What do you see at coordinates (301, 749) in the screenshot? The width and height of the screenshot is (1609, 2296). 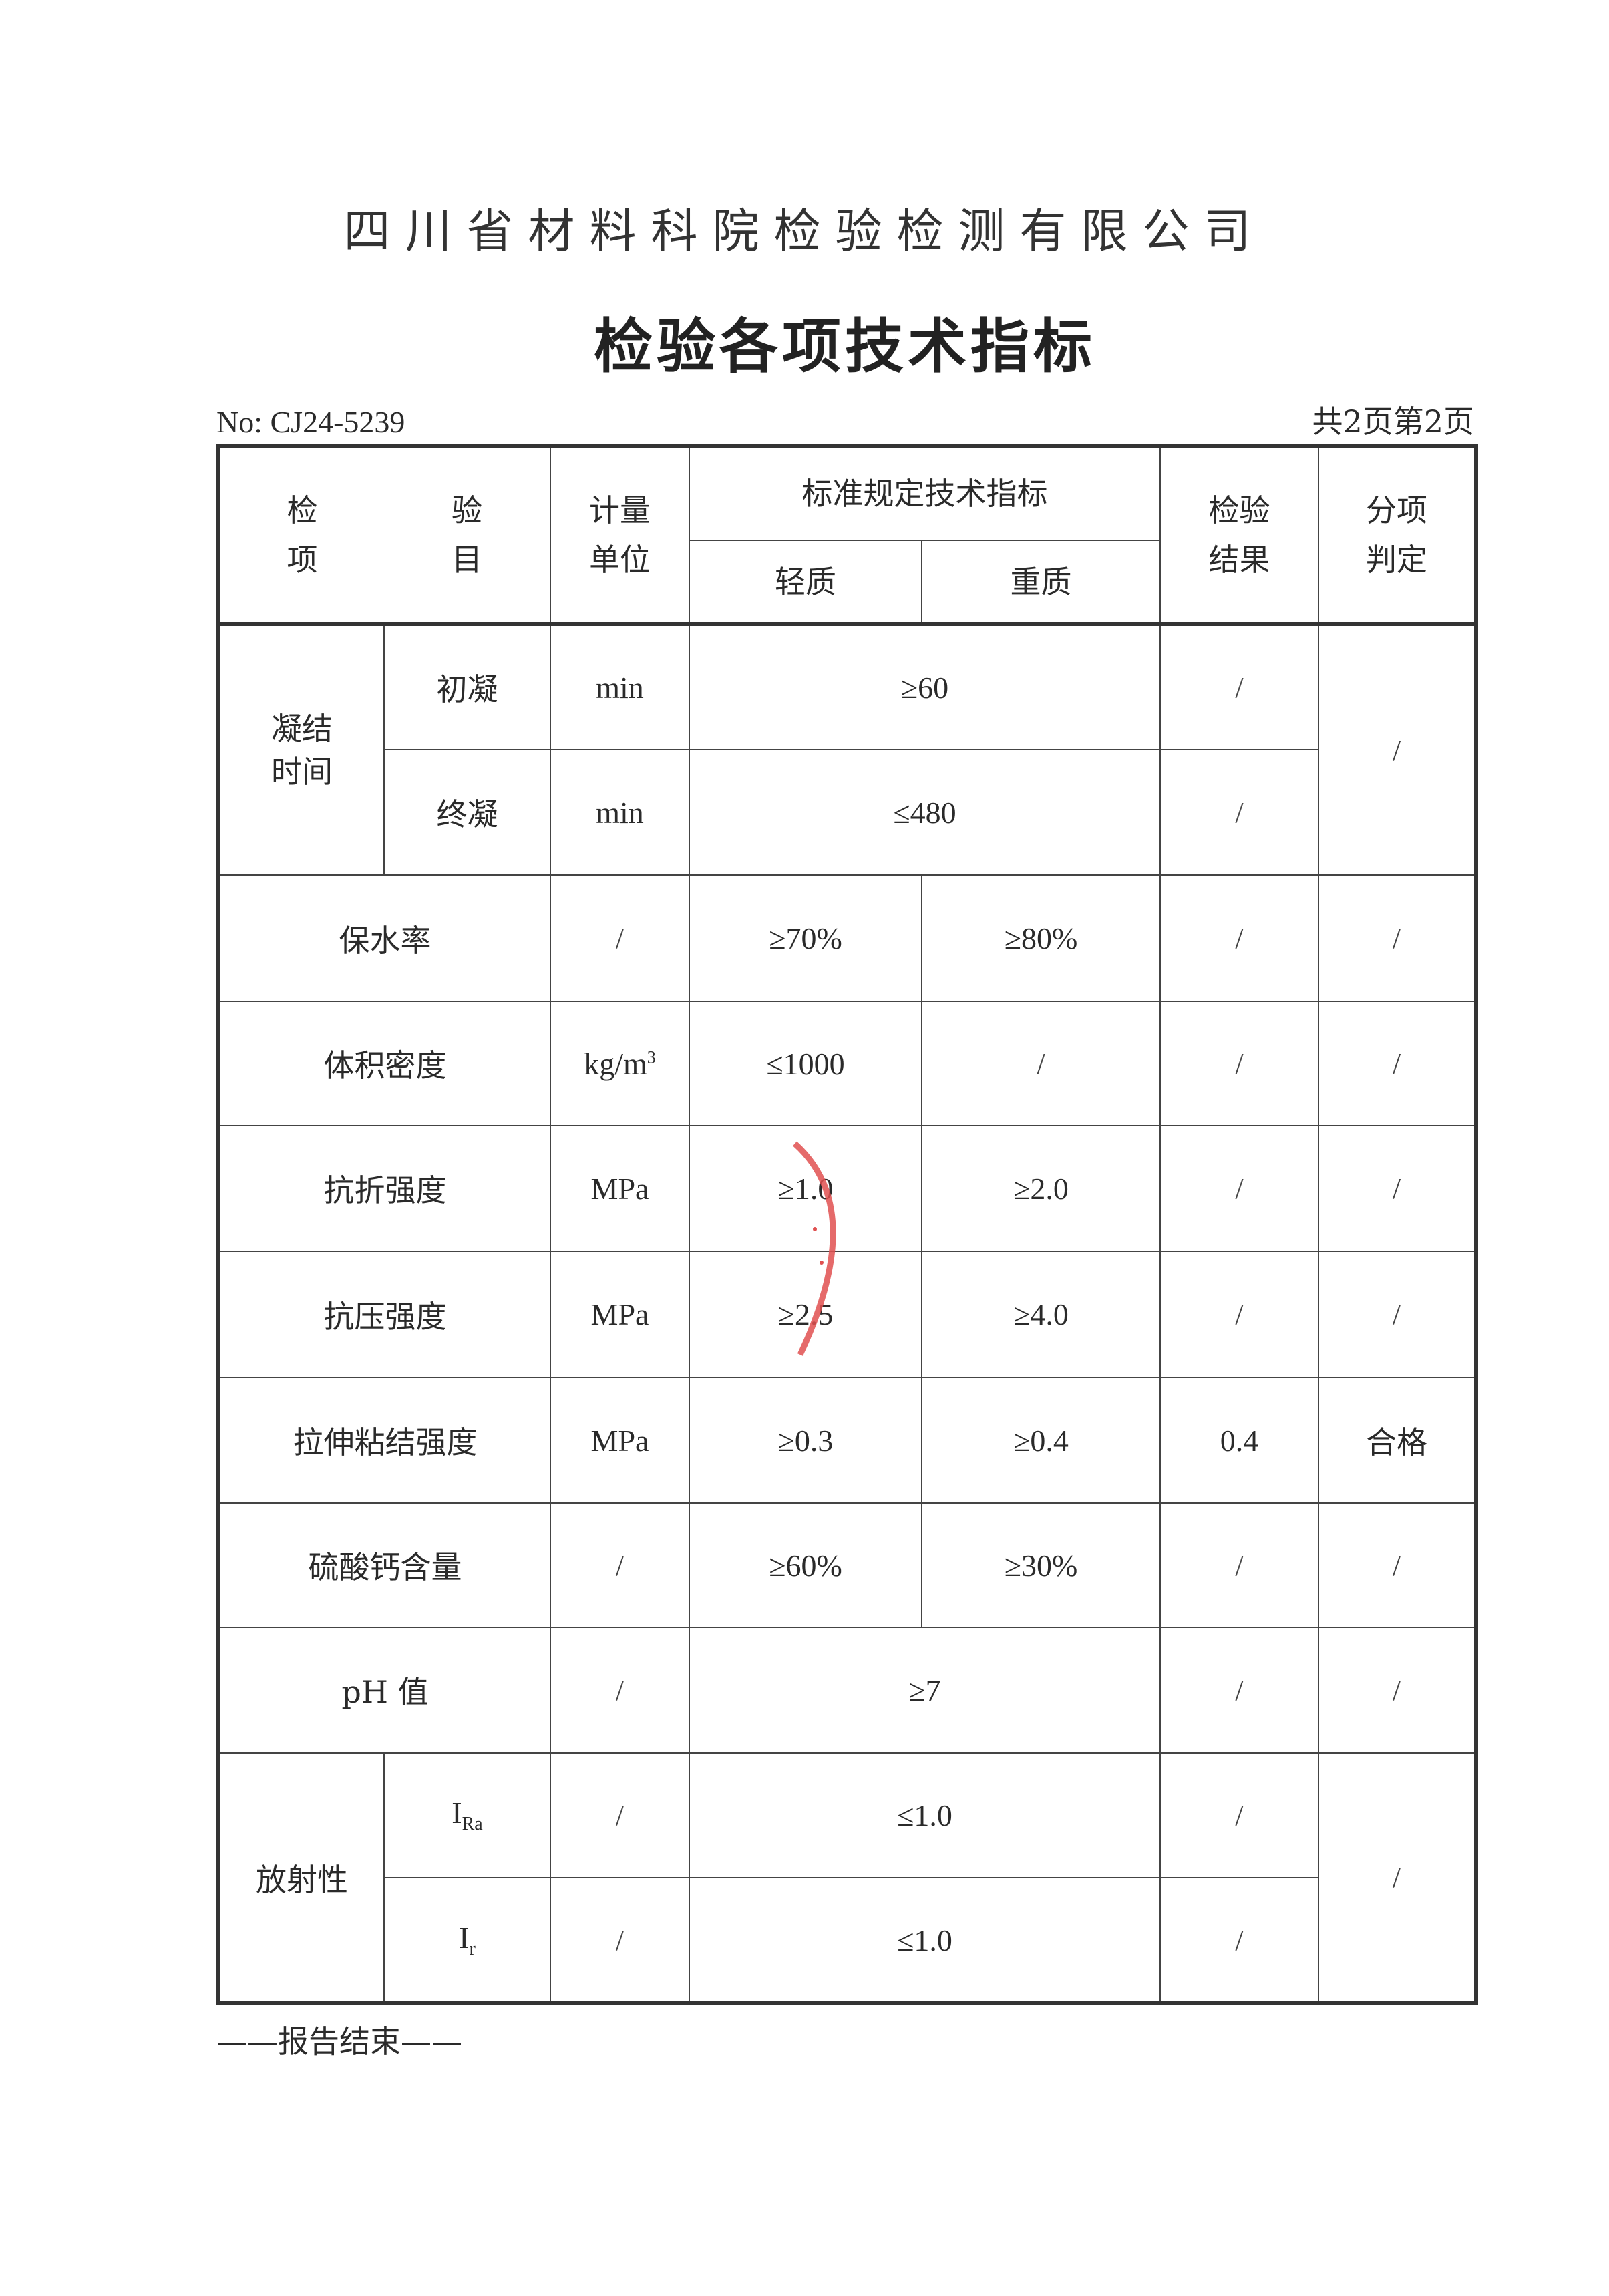 I see `setting-group: 凝结时间` at bounding box center [301, 749].